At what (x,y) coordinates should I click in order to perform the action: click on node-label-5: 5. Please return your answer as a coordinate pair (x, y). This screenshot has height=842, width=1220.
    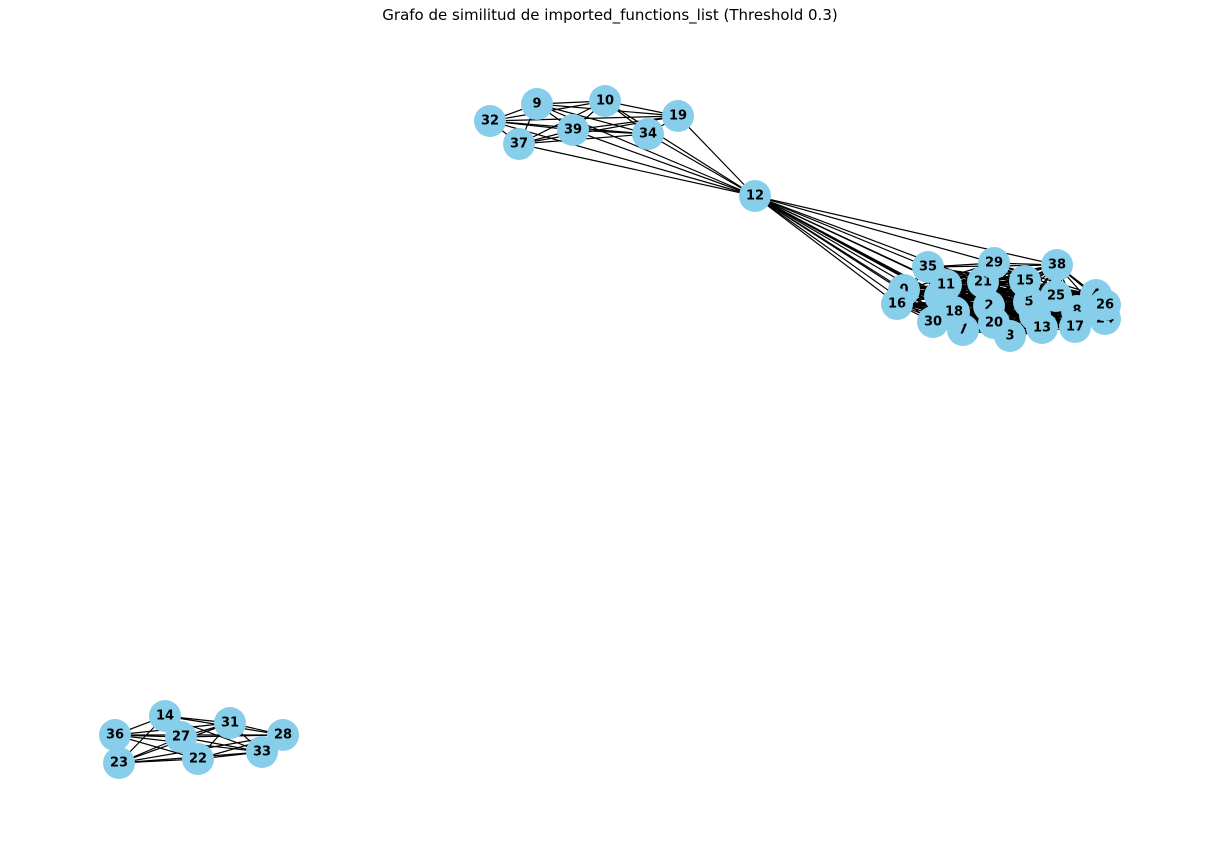
    Looking at the image, I should click on (1028, 302).